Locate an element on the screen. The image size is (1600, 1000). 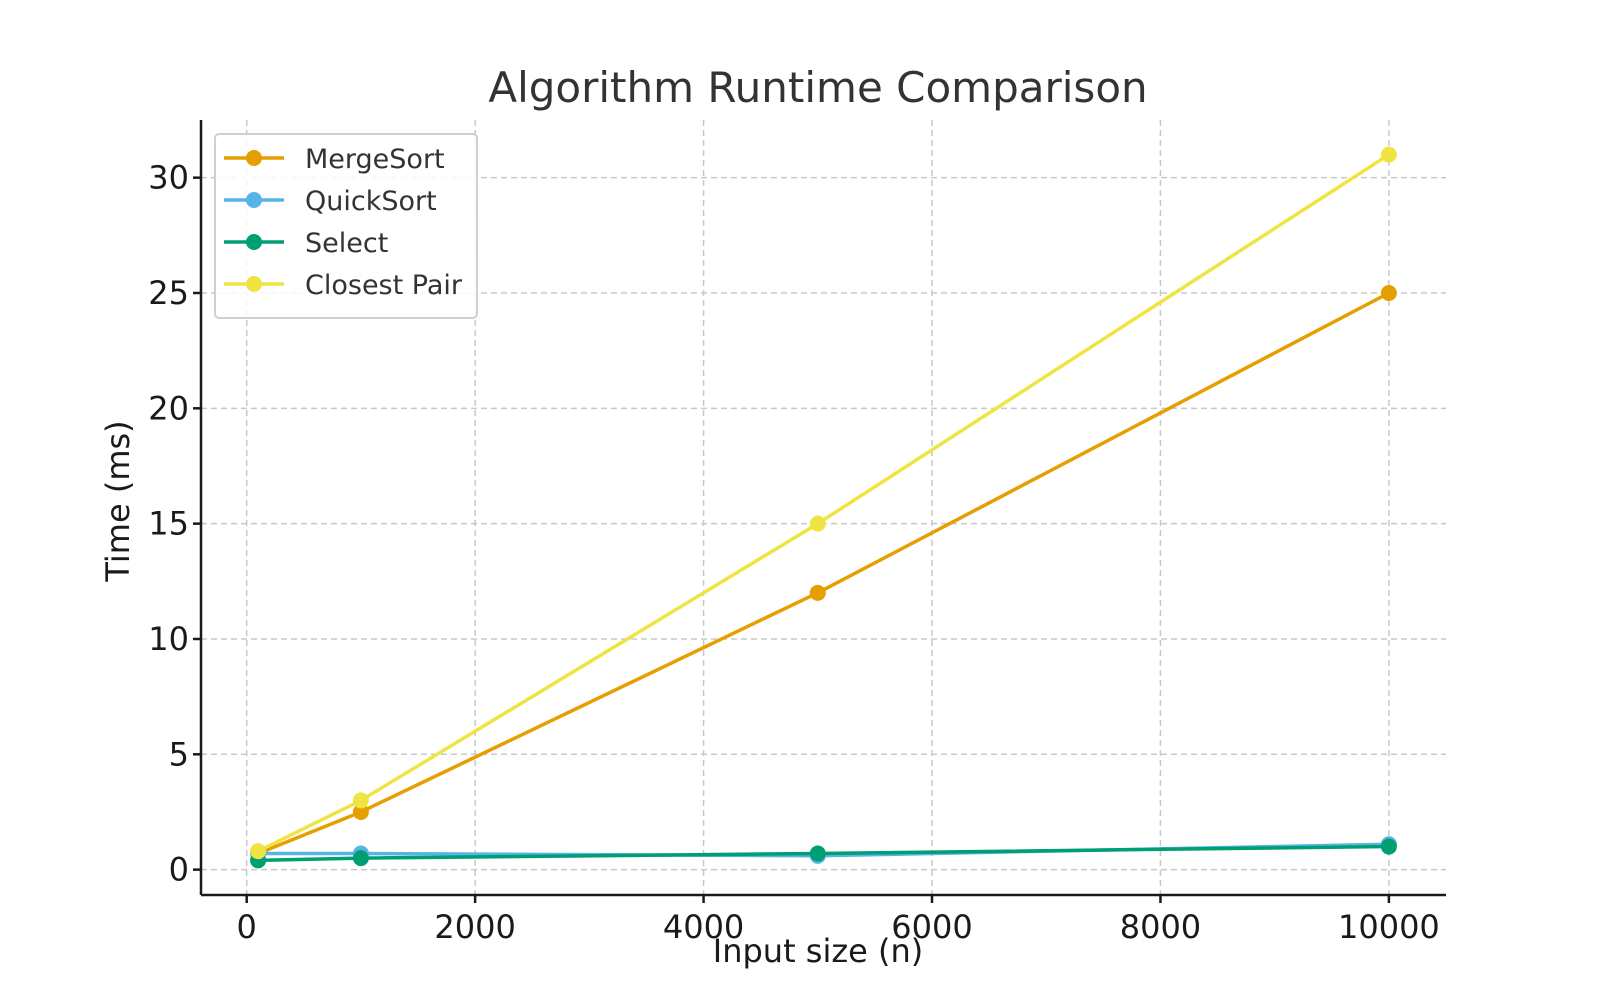
x-tick-label: 10000 is located at coordinates (1389, 927).